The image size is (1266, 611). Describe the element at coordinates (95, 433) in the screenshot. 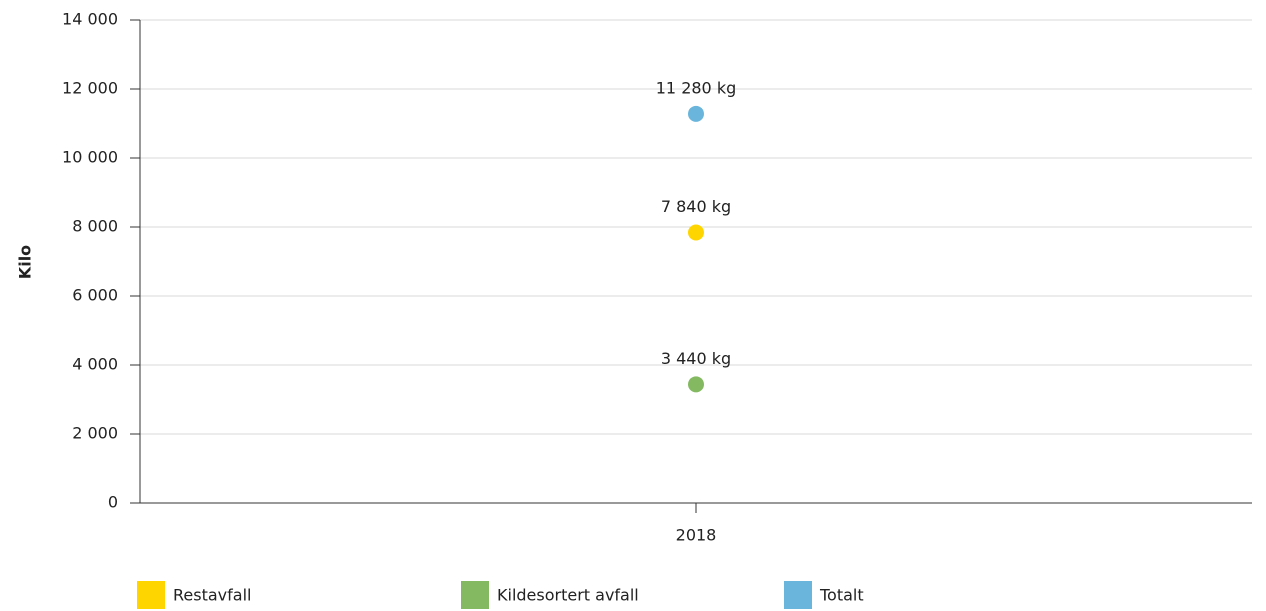

I see `y-tick-label: 2 000` at that location.